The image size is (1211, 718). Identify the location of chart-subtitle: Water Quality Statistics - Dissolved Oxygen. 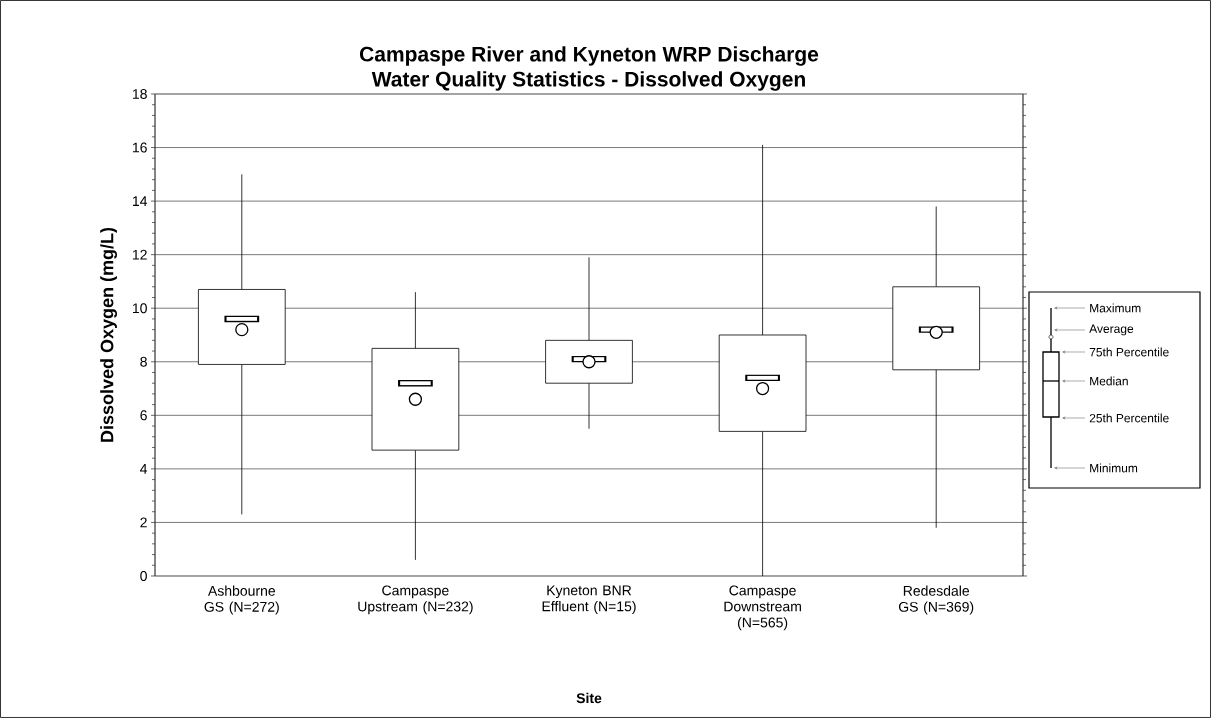
(588, 81).